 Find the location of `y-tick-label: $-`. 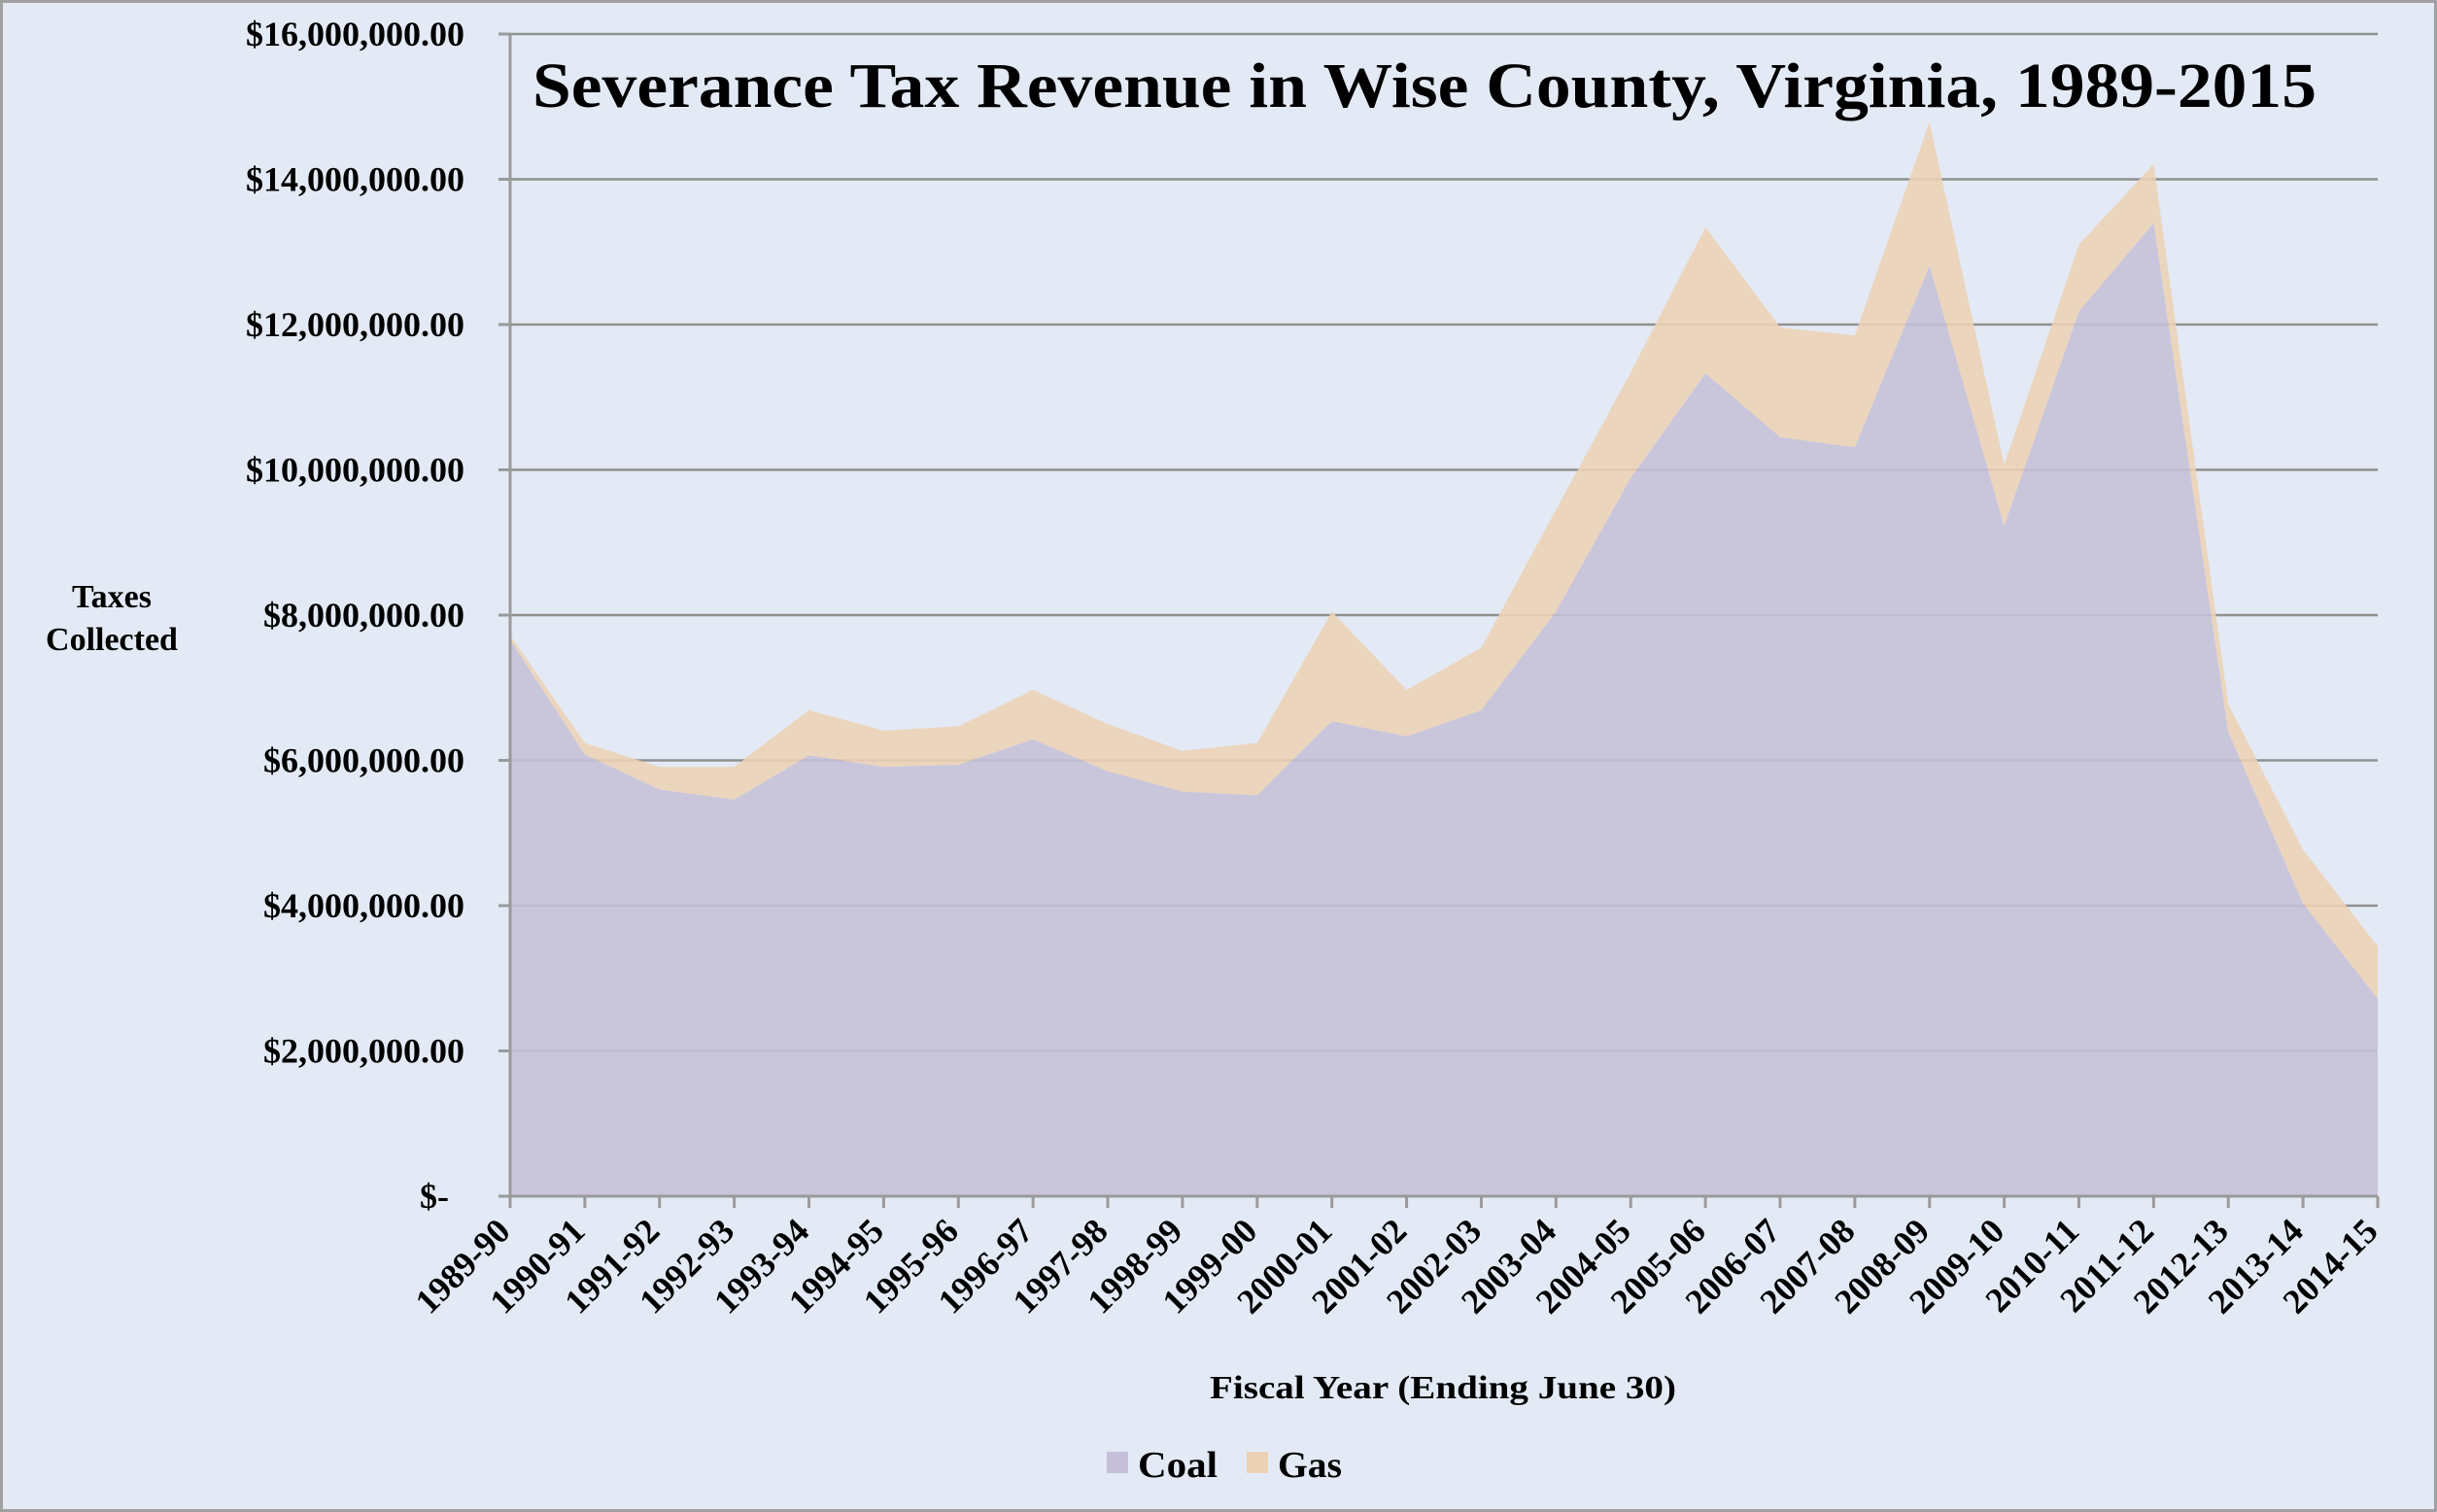

y-tick-label: $- is located at coordinates (434, 1196).